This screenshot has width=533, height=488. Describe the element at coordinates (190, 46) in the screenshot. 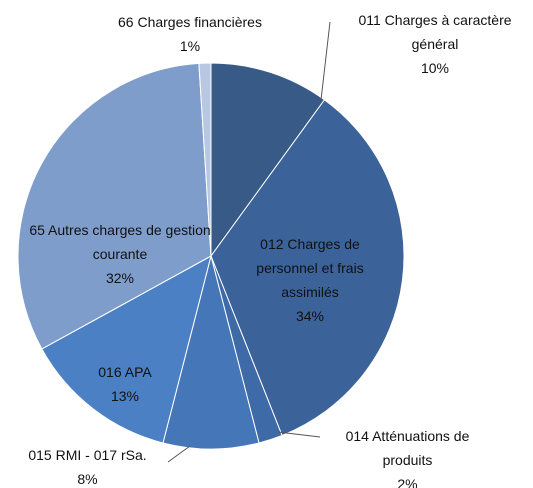

I see `value-label: 1%` at that location.